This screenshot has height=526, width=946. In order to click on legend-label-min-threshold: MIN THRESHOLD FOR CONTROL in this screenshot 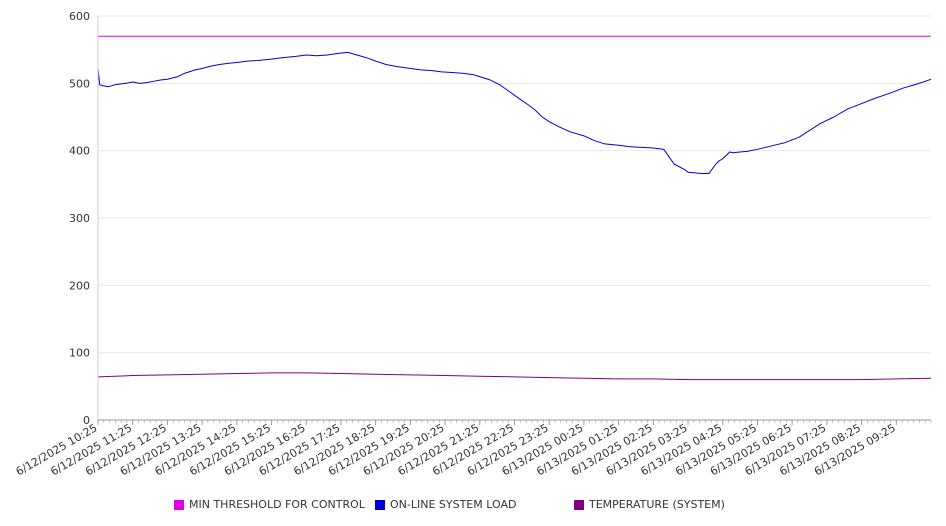, I will do `click(277, 504)`.